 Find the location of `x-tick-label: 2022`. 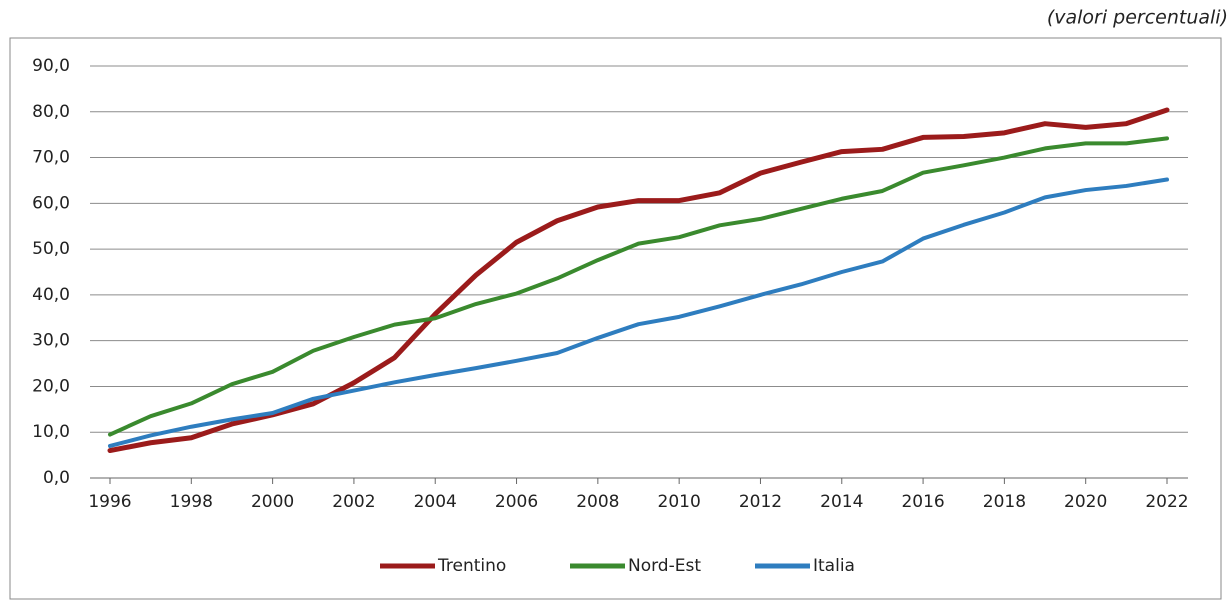

x-tick-label: 2022 is located at coordinates (1166, 502).